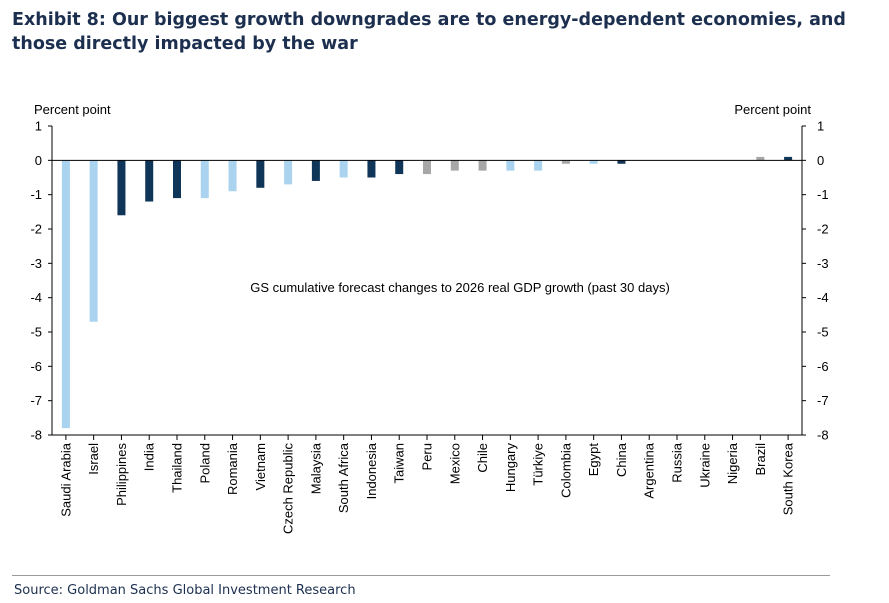  I want to click on y-tick-label-right: 1, so click(820, 126).